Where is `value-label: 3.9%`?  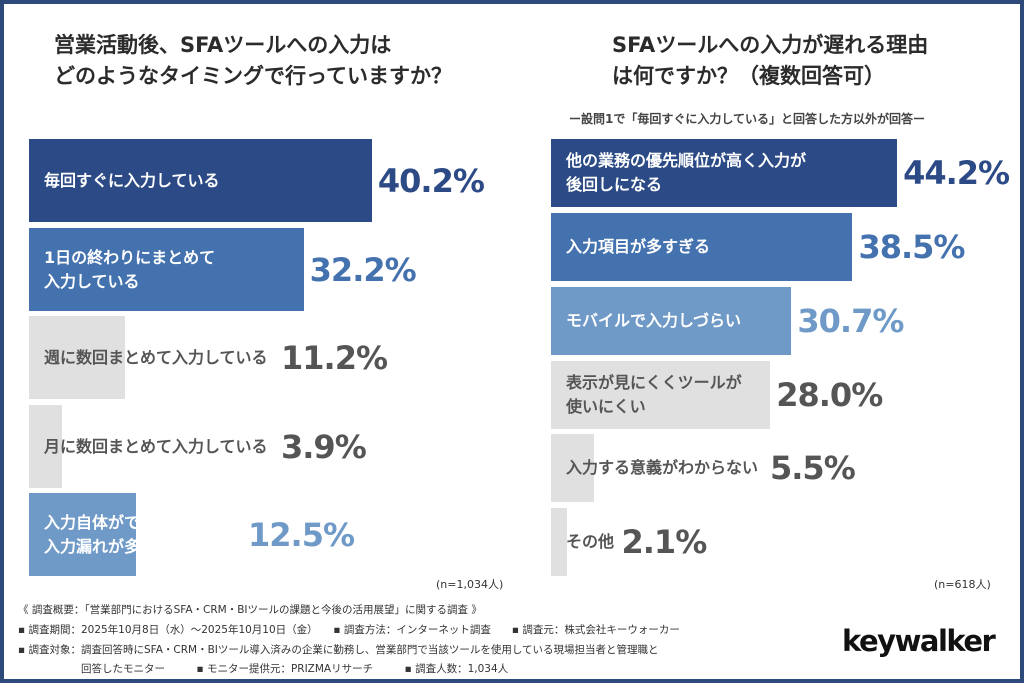
value-label: 3.9% is located at coordinates (324, 446).